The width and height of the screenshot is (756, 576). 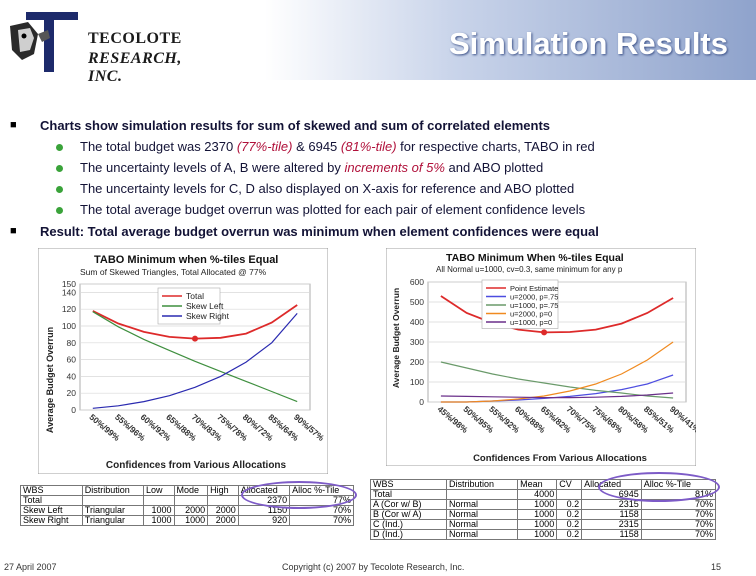 What do you see at coordinates (186, 260) in the screenshot?
I see `left-chart-title: TABO Minimum when %-tiles Equal` at bounding box center [186, 260].